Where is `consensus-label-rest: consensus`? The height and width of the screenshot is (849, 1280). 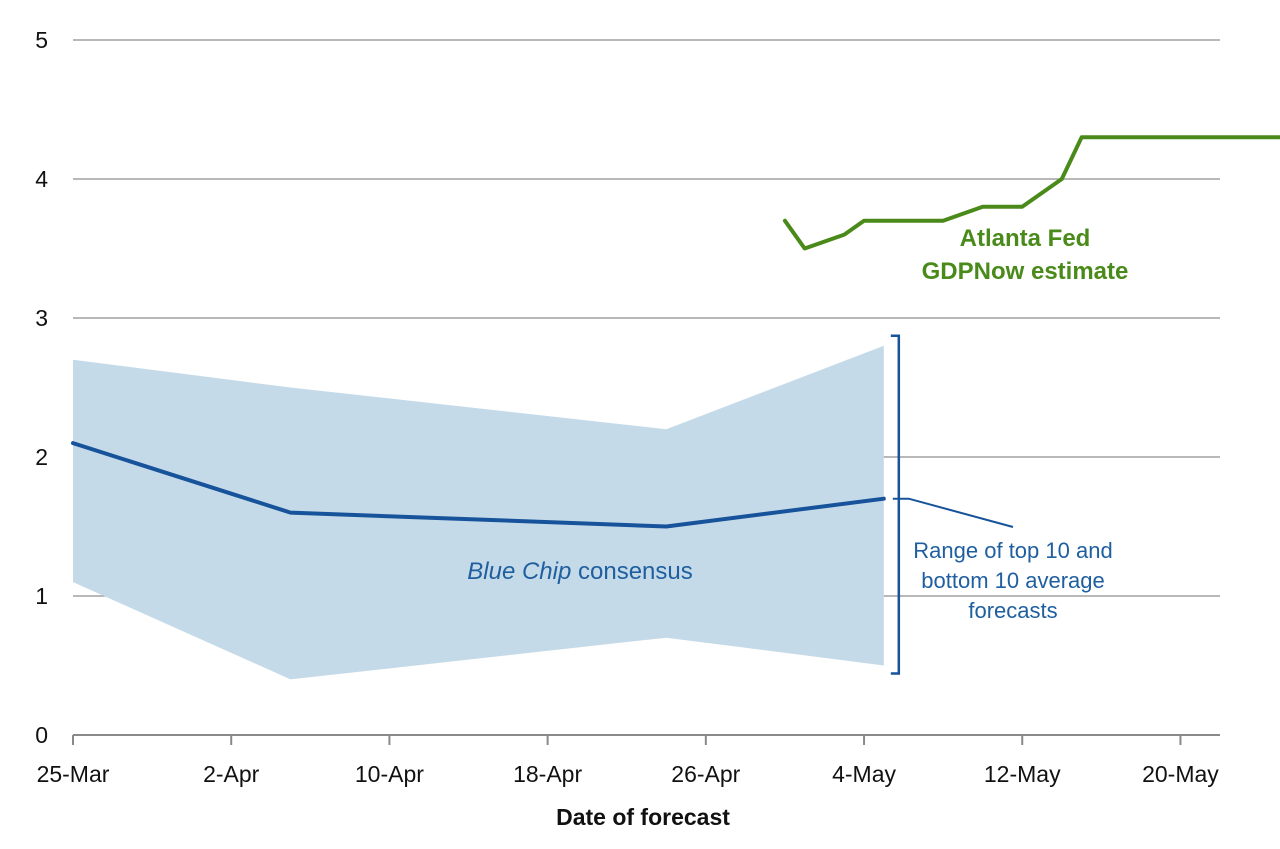 consensus-label-rest: consensus is located at coordinates (631, 571).